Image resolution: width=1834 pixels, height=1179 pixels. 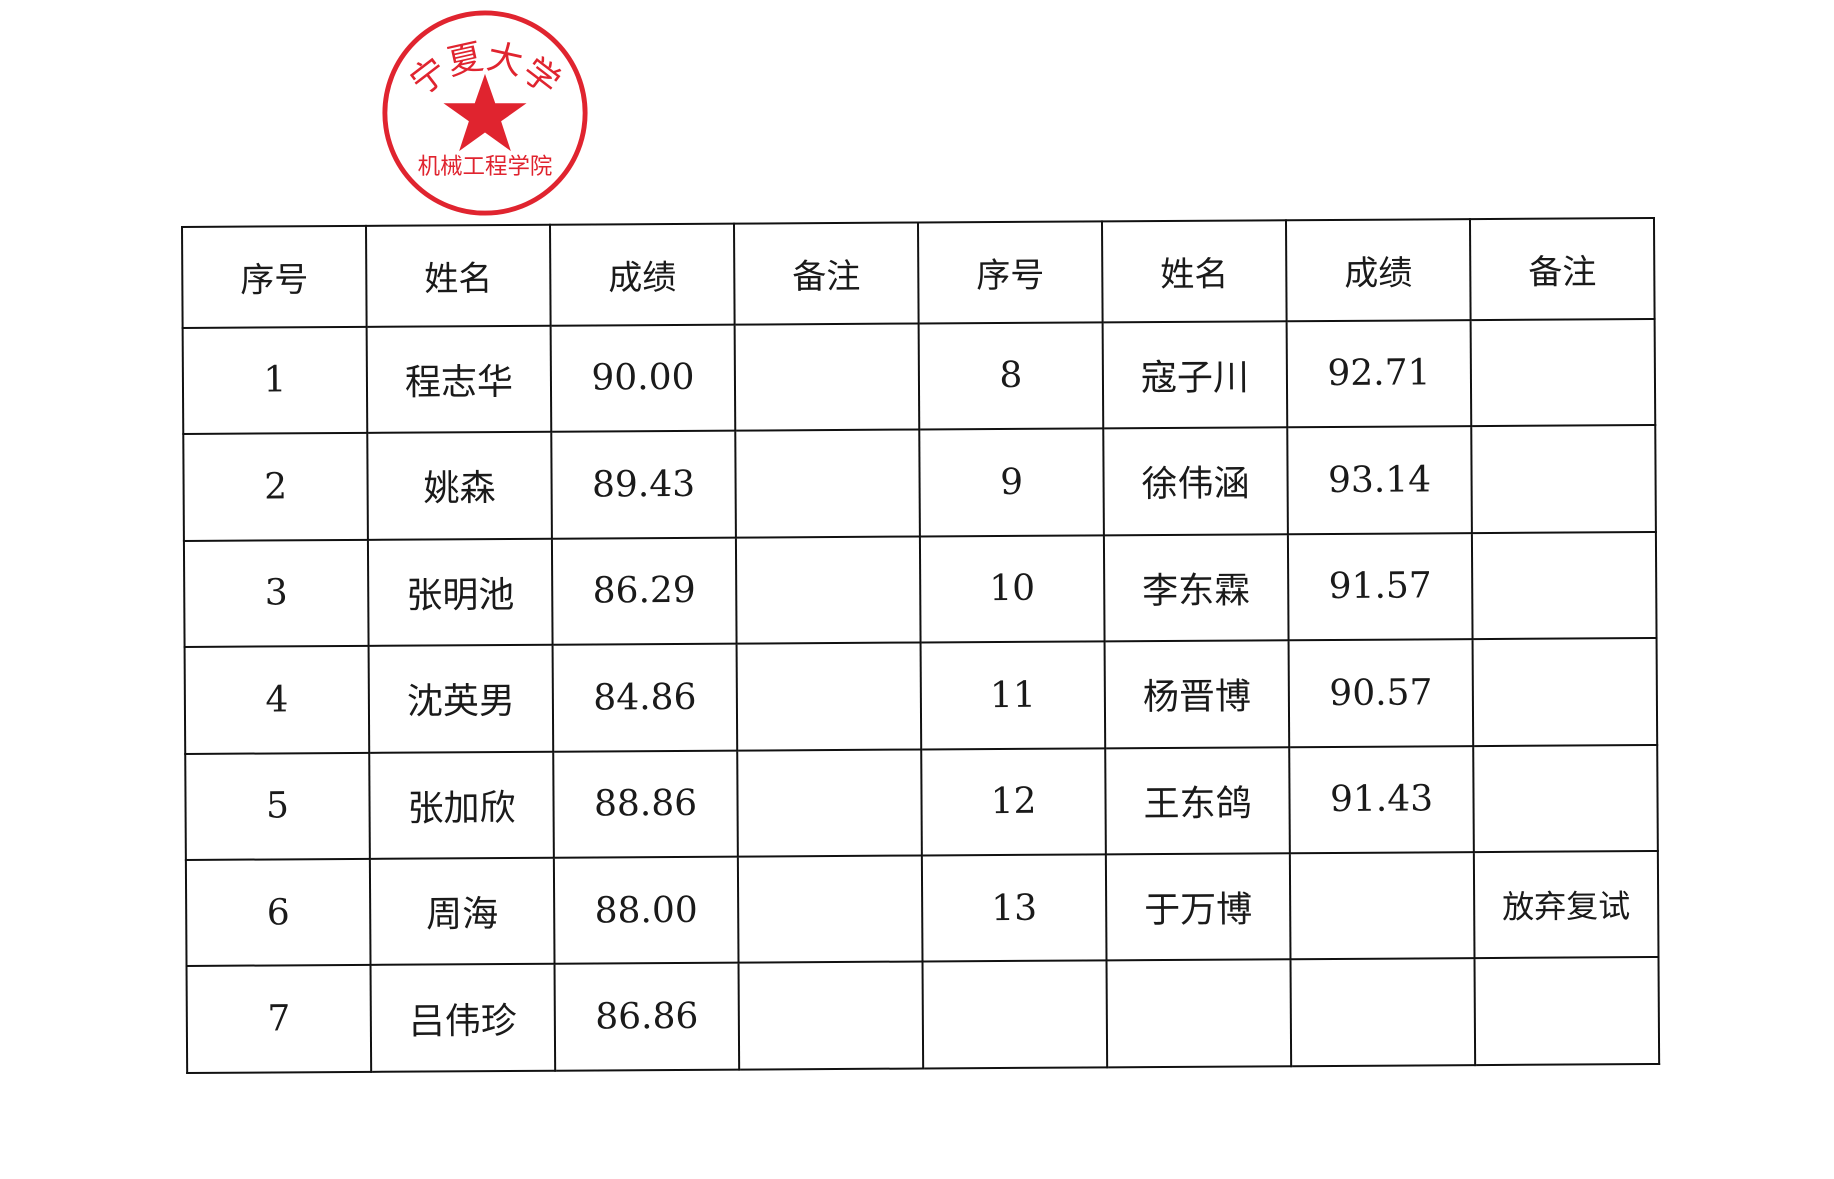 I want to click on table-row: 3 张明池 86.29 10 李东霖 91.57, so click(x=920, y=589).